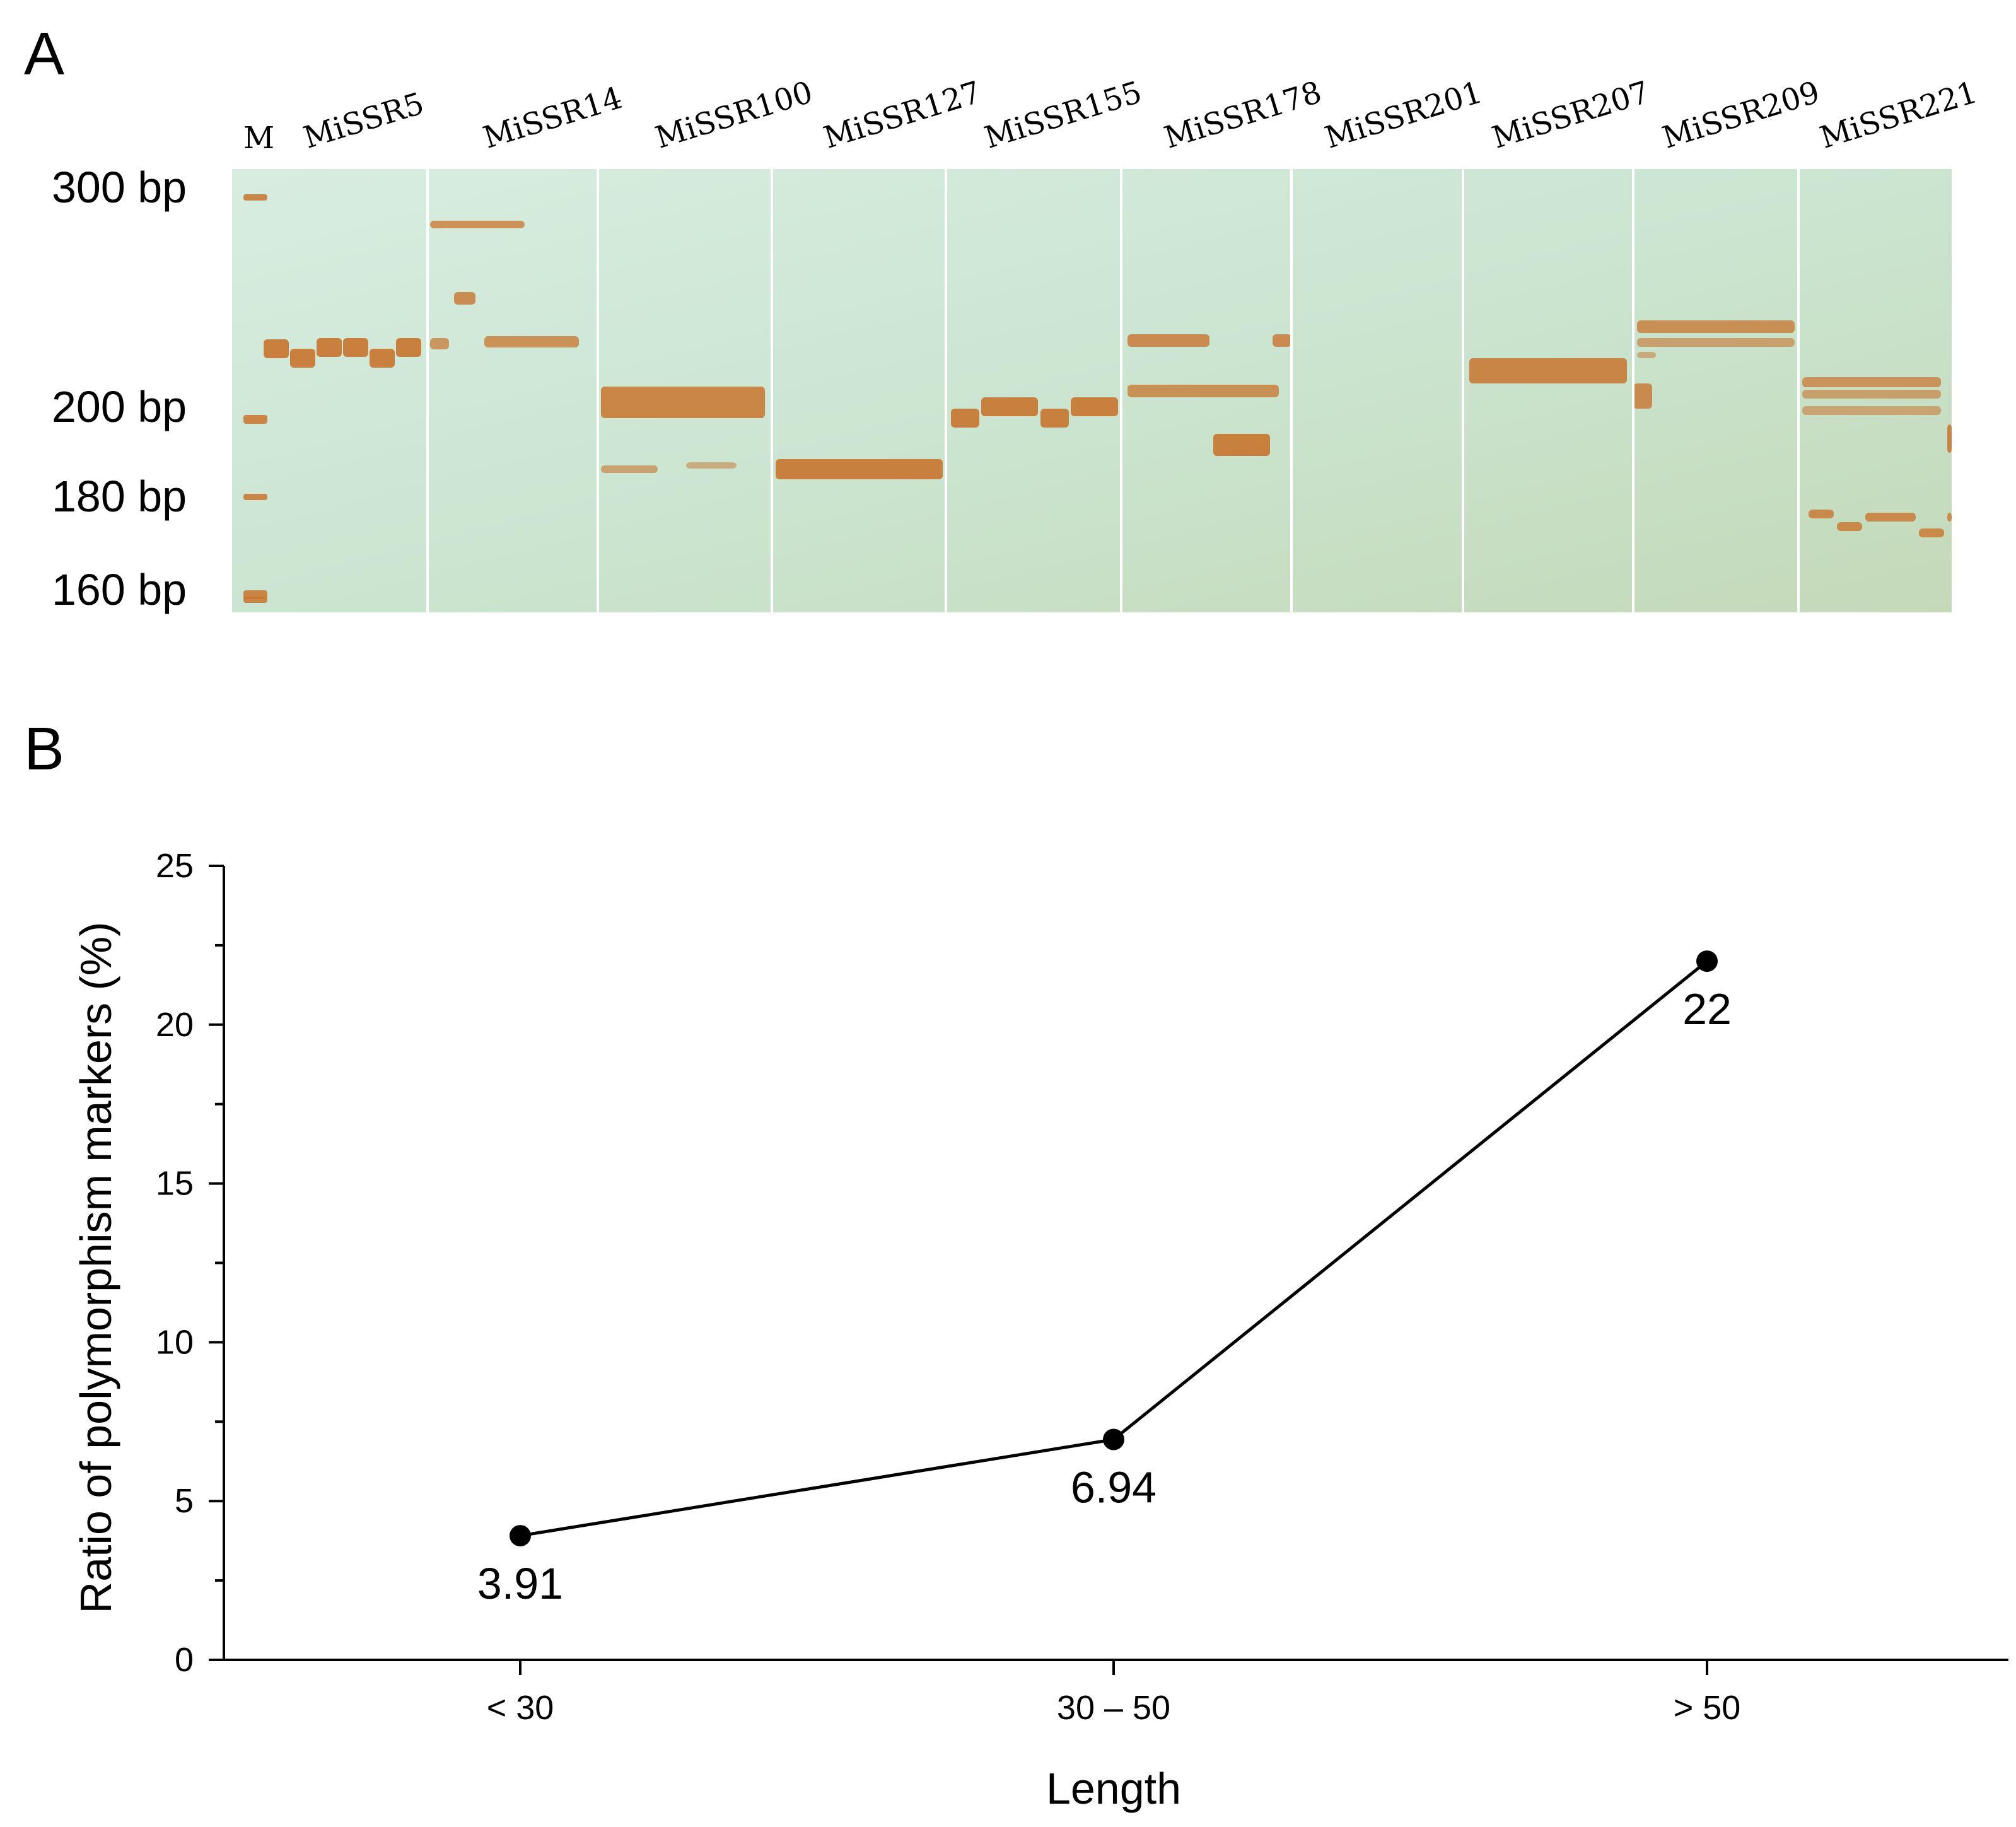 The image size is (2016, 1827). I want to click on data-label: 22, so click(1707, 1009).